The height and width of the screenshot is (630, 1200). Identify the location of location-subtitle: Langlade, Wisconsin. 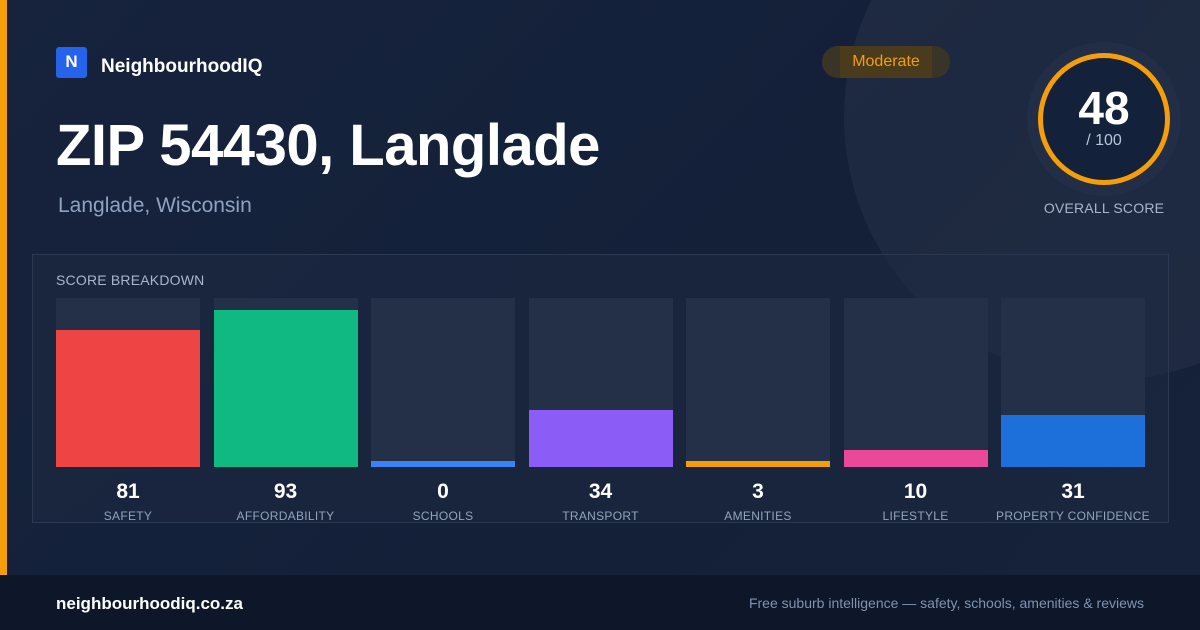
(155, 205).